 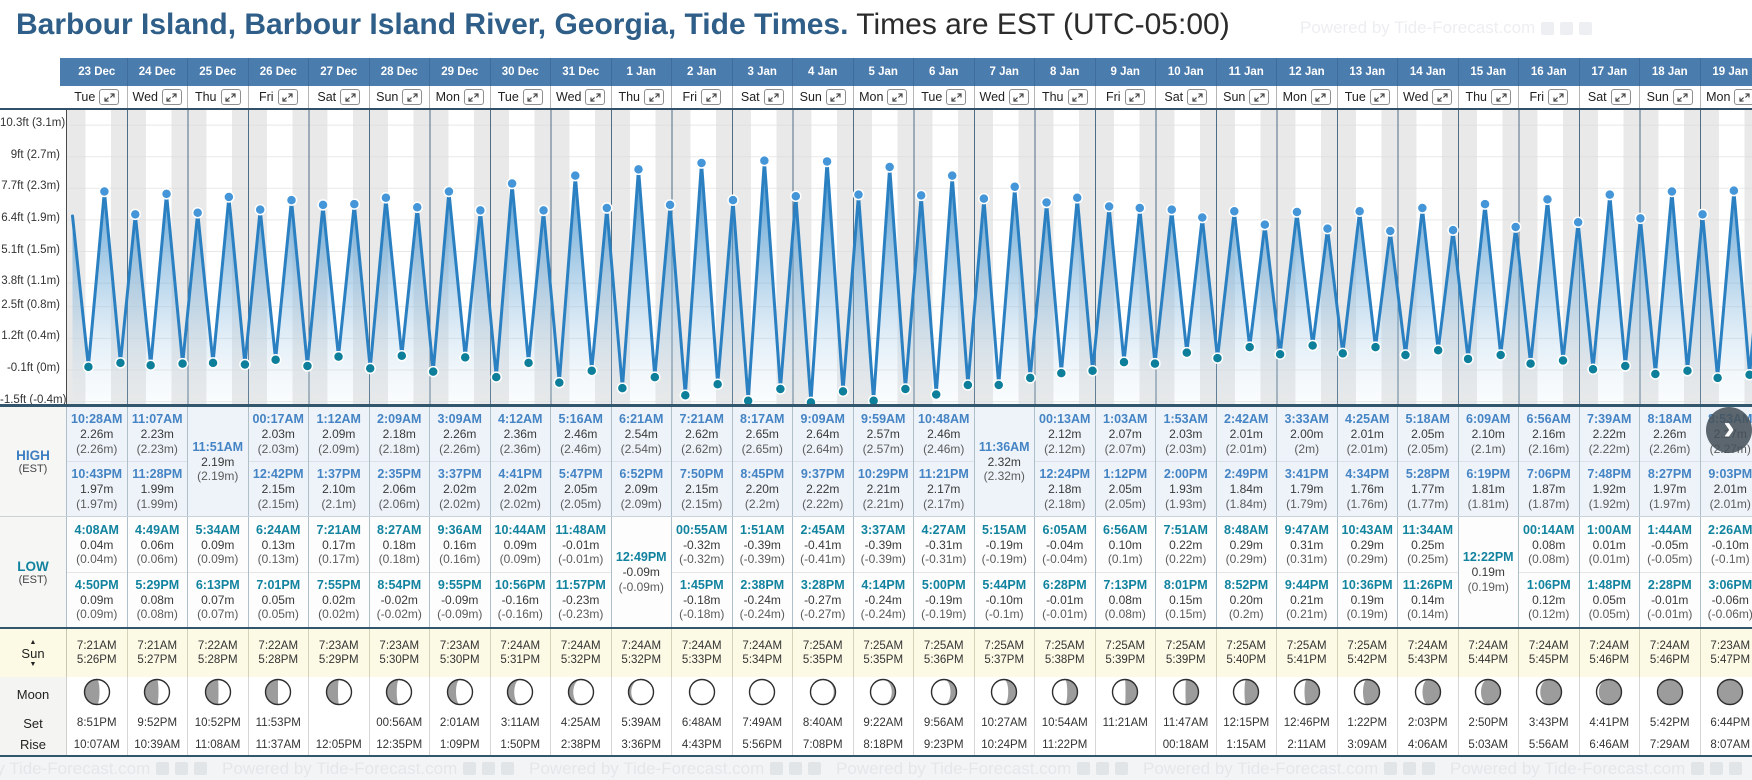 I want to click on tide-time: 4:14PM, so click(x=883, y=584).